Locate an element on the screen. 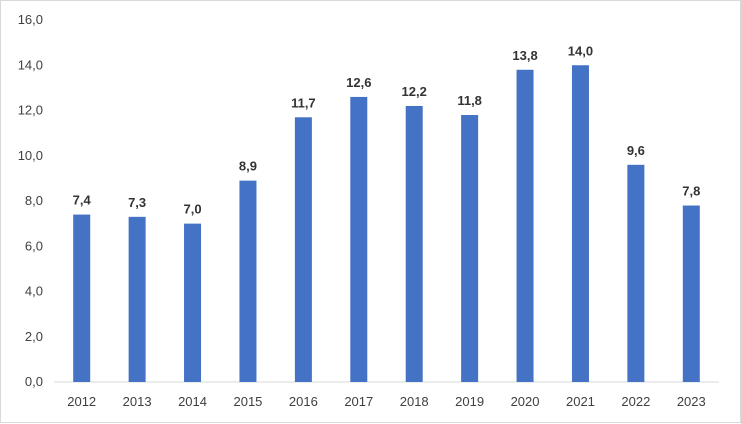 The height and width of the screenshot is (424, 741). data-label-2021: 14,0 is located at coordinates (580, 50).